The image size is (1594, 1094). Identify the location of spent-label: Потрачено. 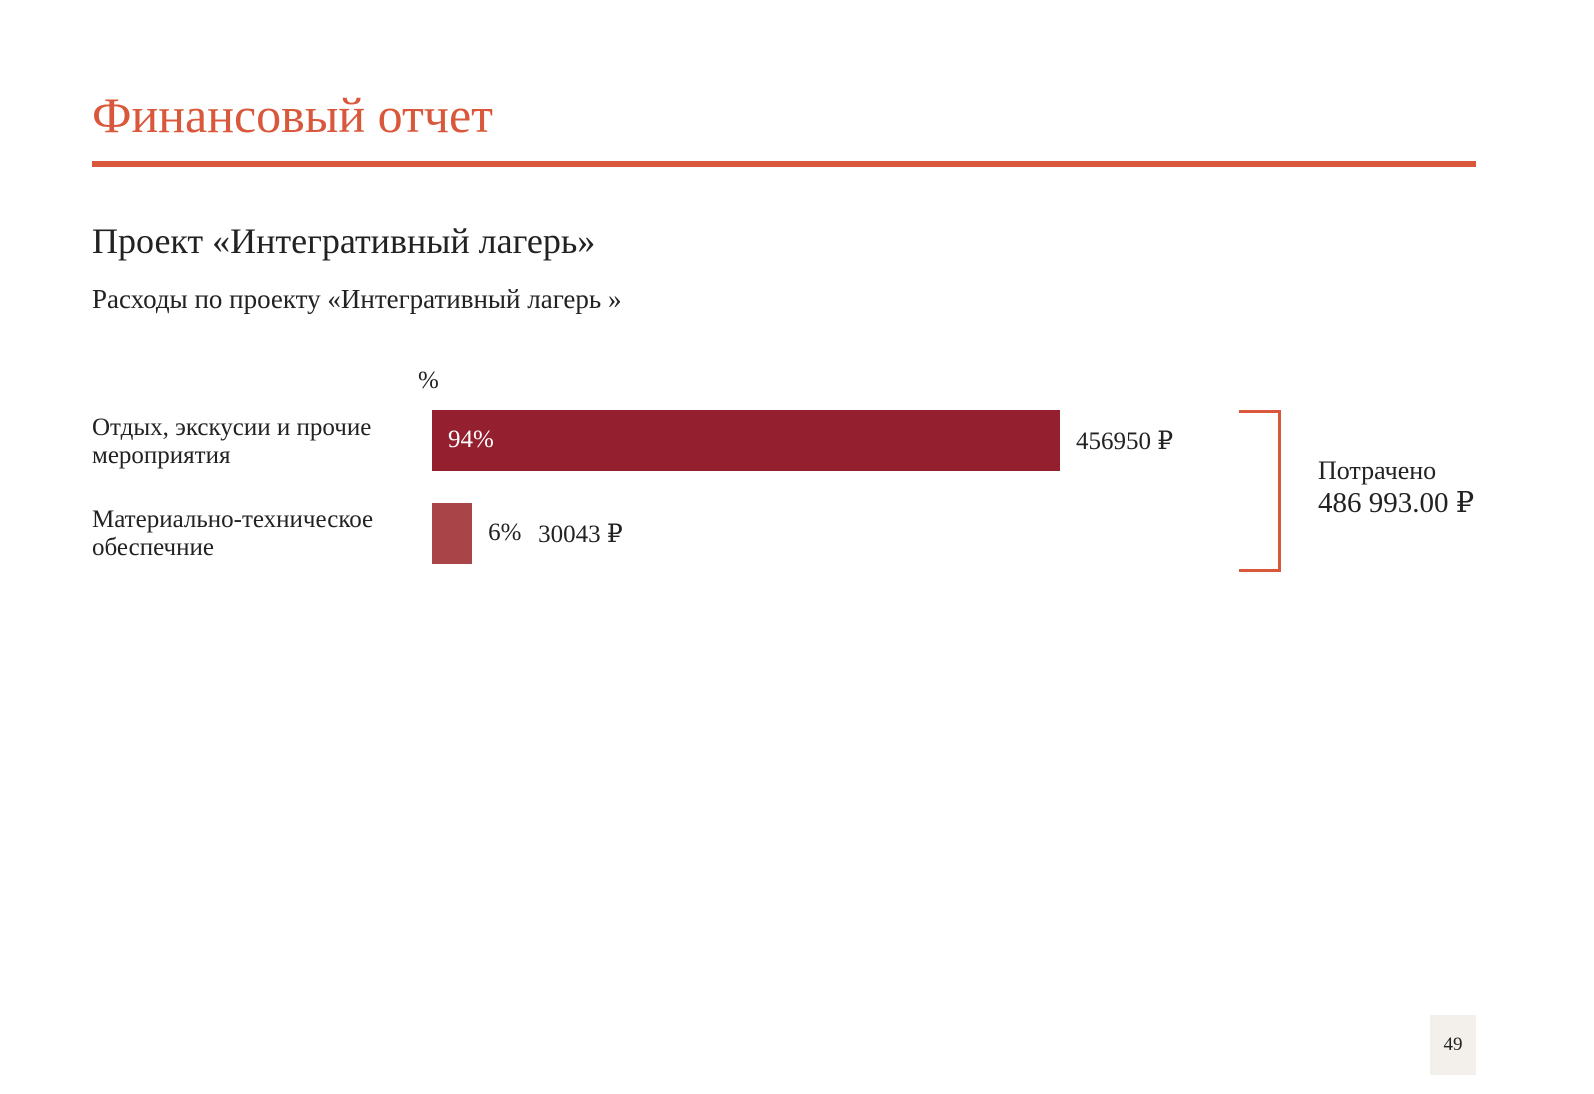
(1377, 470).